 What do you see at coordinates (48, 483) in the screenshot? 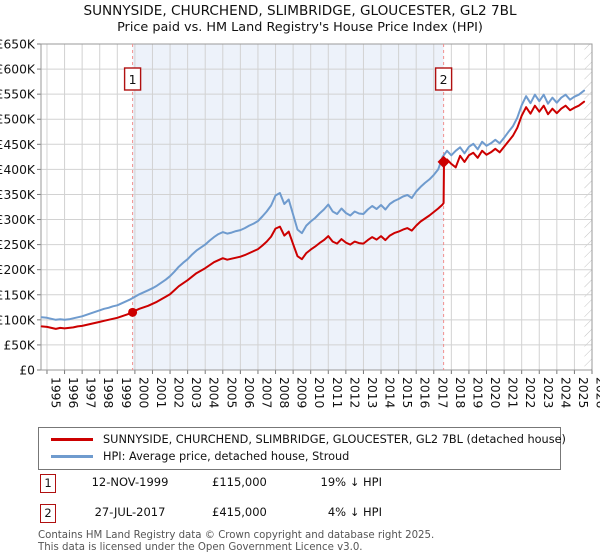
I see `sale-1-number-badge: 1` at bounding box center [48, 483].